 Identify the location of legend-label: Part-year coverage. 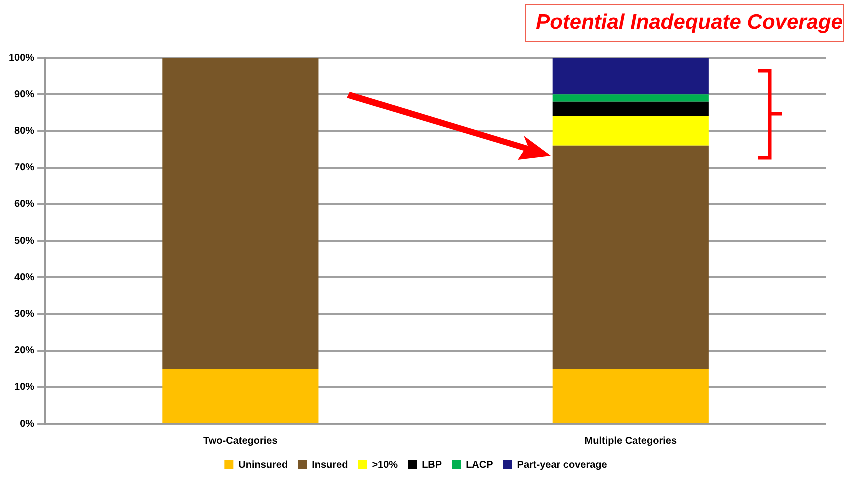
(562, 465).